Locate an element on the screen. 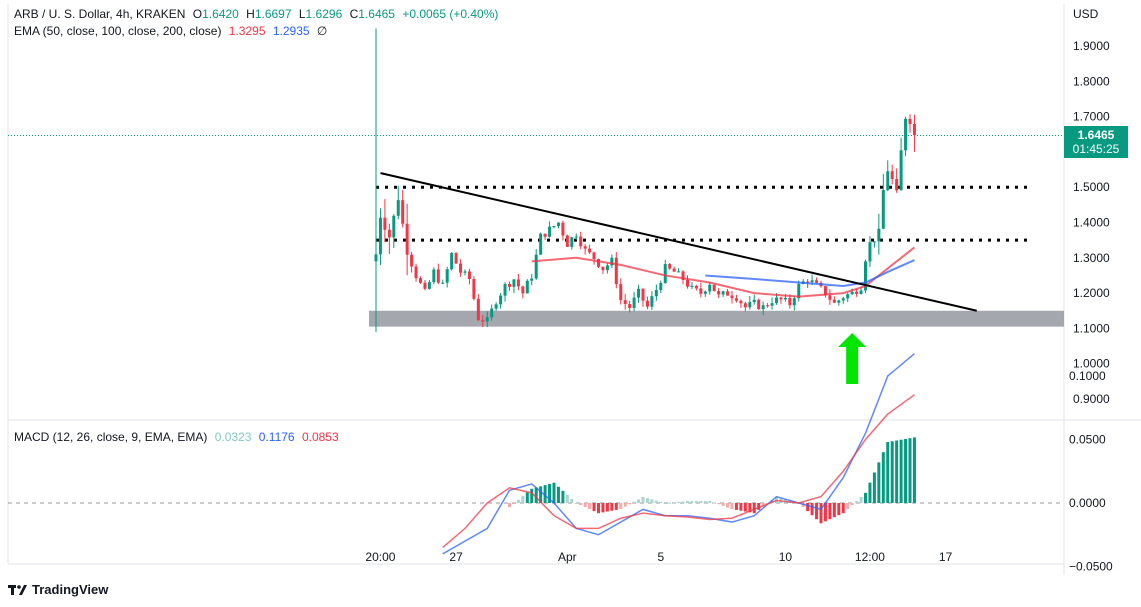 This screenshot has height=607, width=1141. ema50-line is located at coordinates (723, 272).